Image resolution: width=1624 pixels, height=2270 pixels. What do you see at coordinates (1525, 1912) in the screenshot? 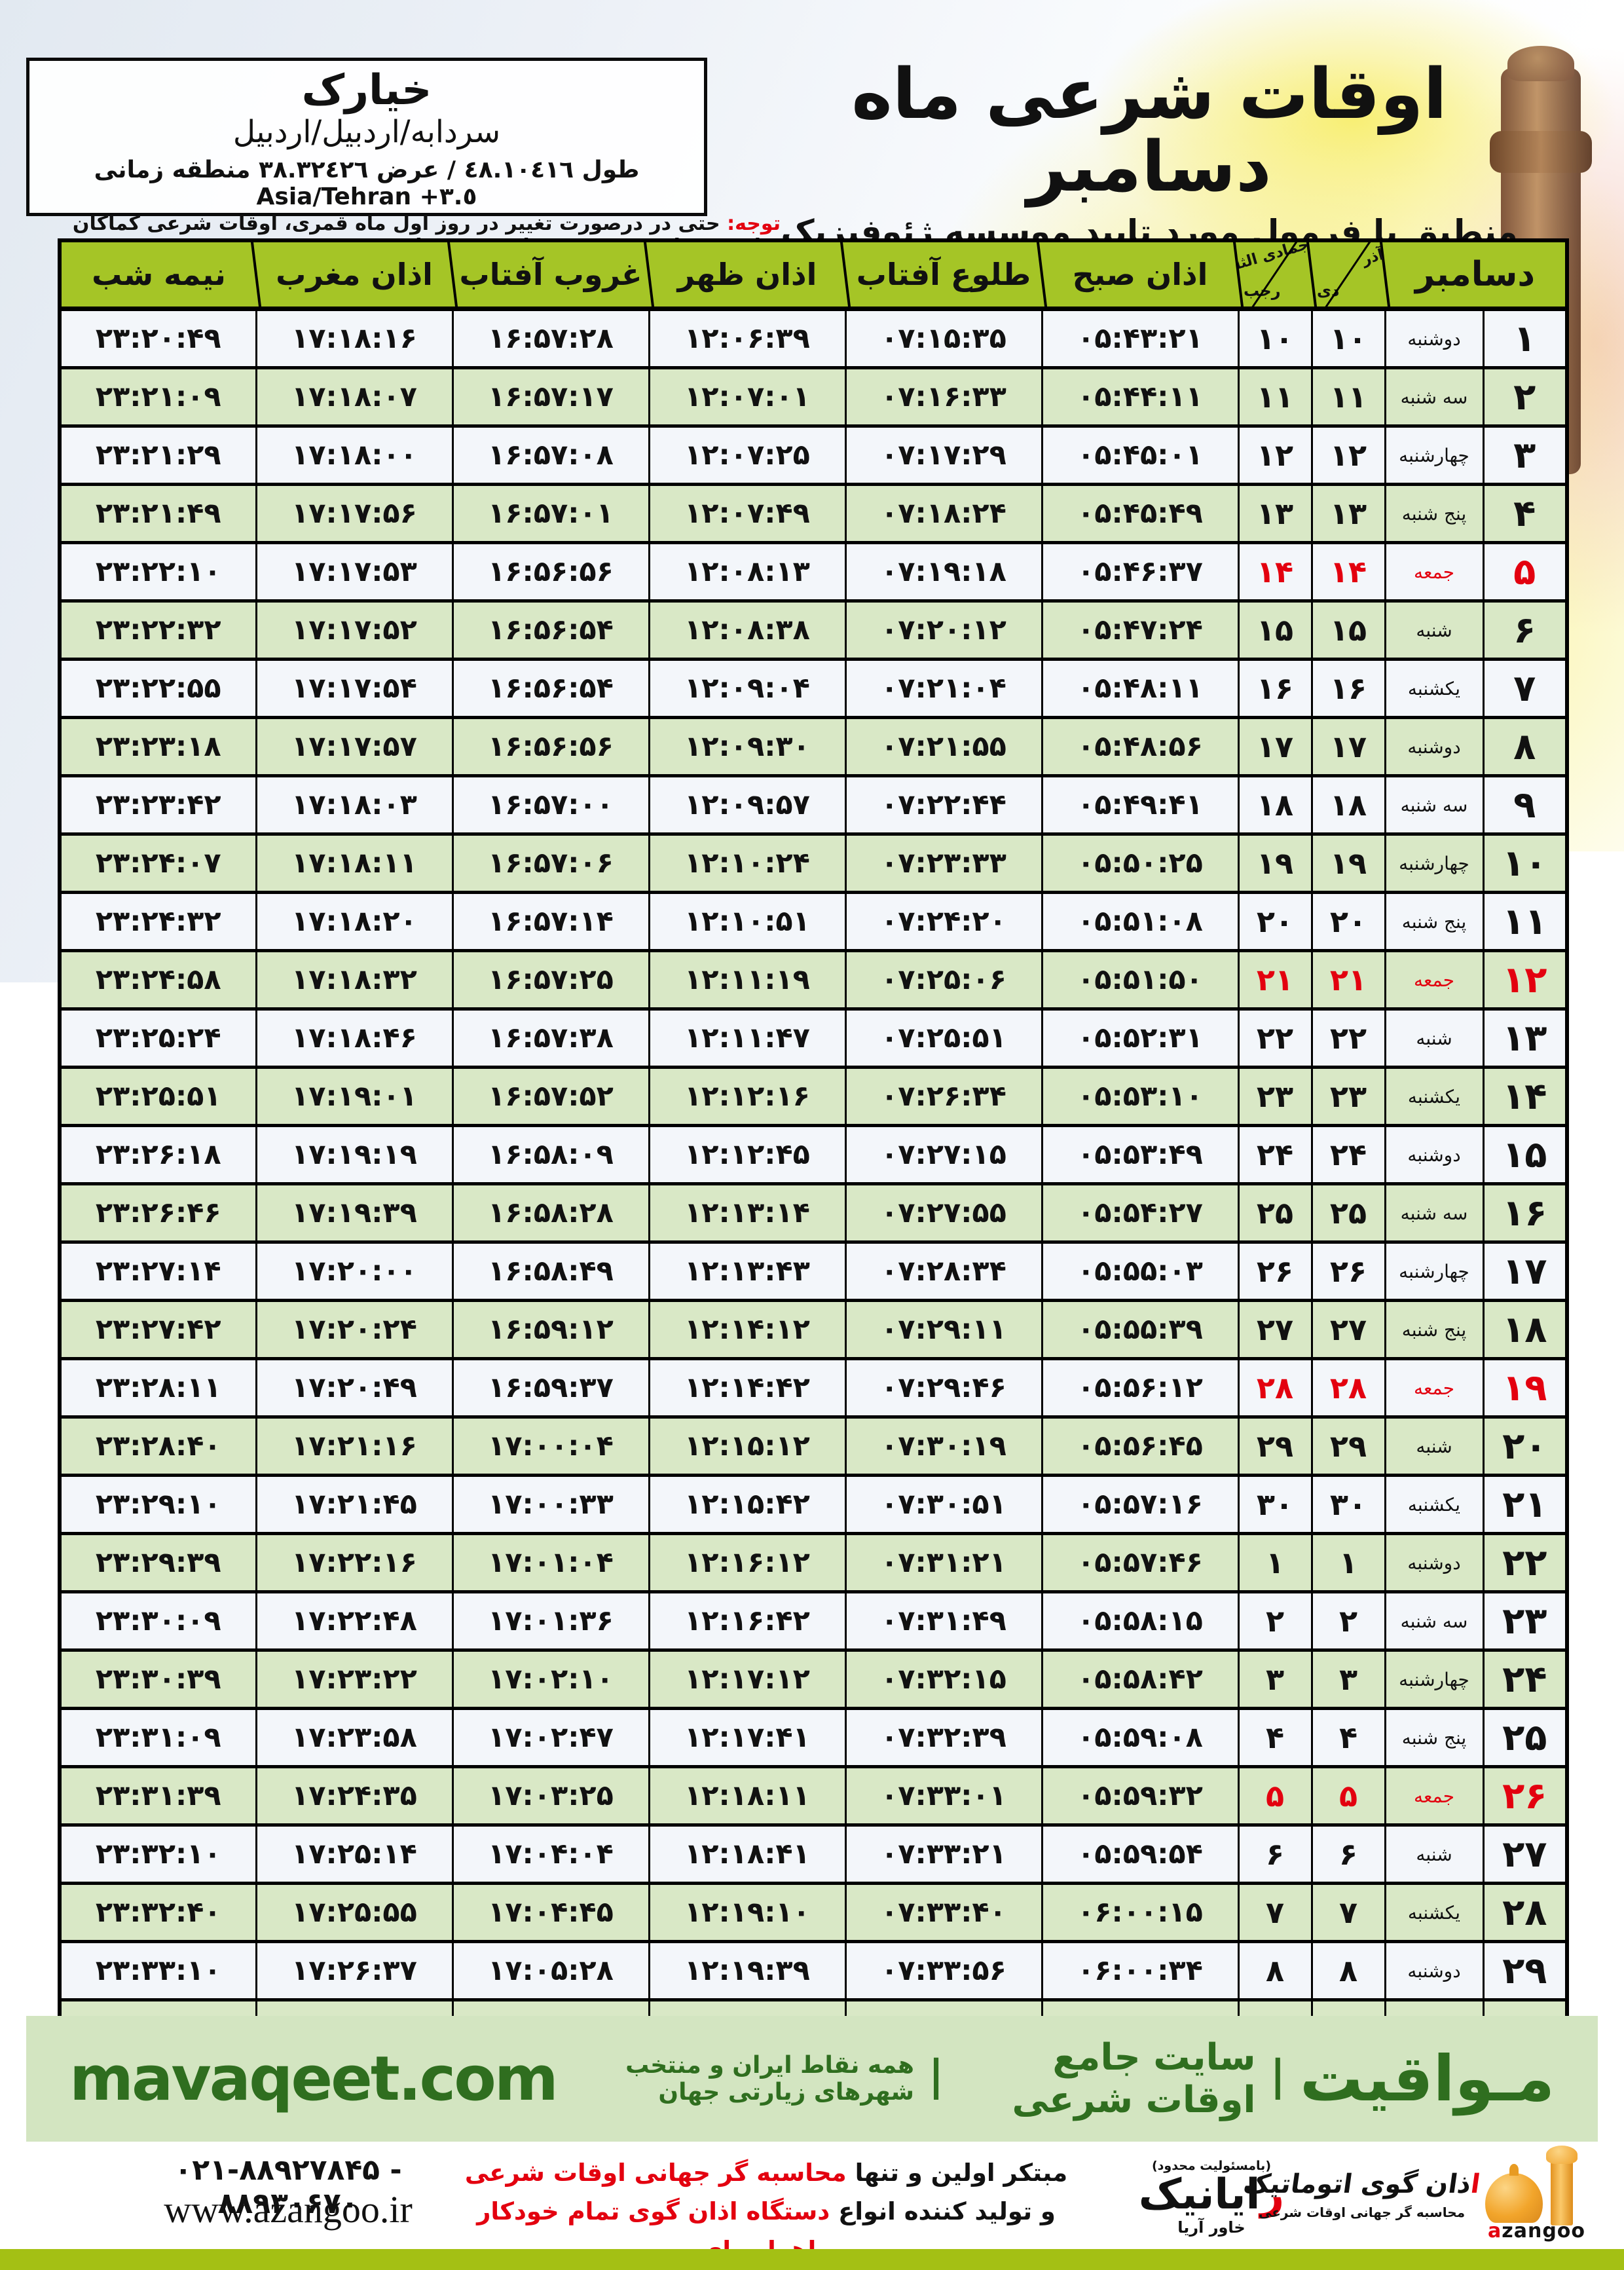
I see `day-number: ۲۸` at bounding box center [1525, 1912].